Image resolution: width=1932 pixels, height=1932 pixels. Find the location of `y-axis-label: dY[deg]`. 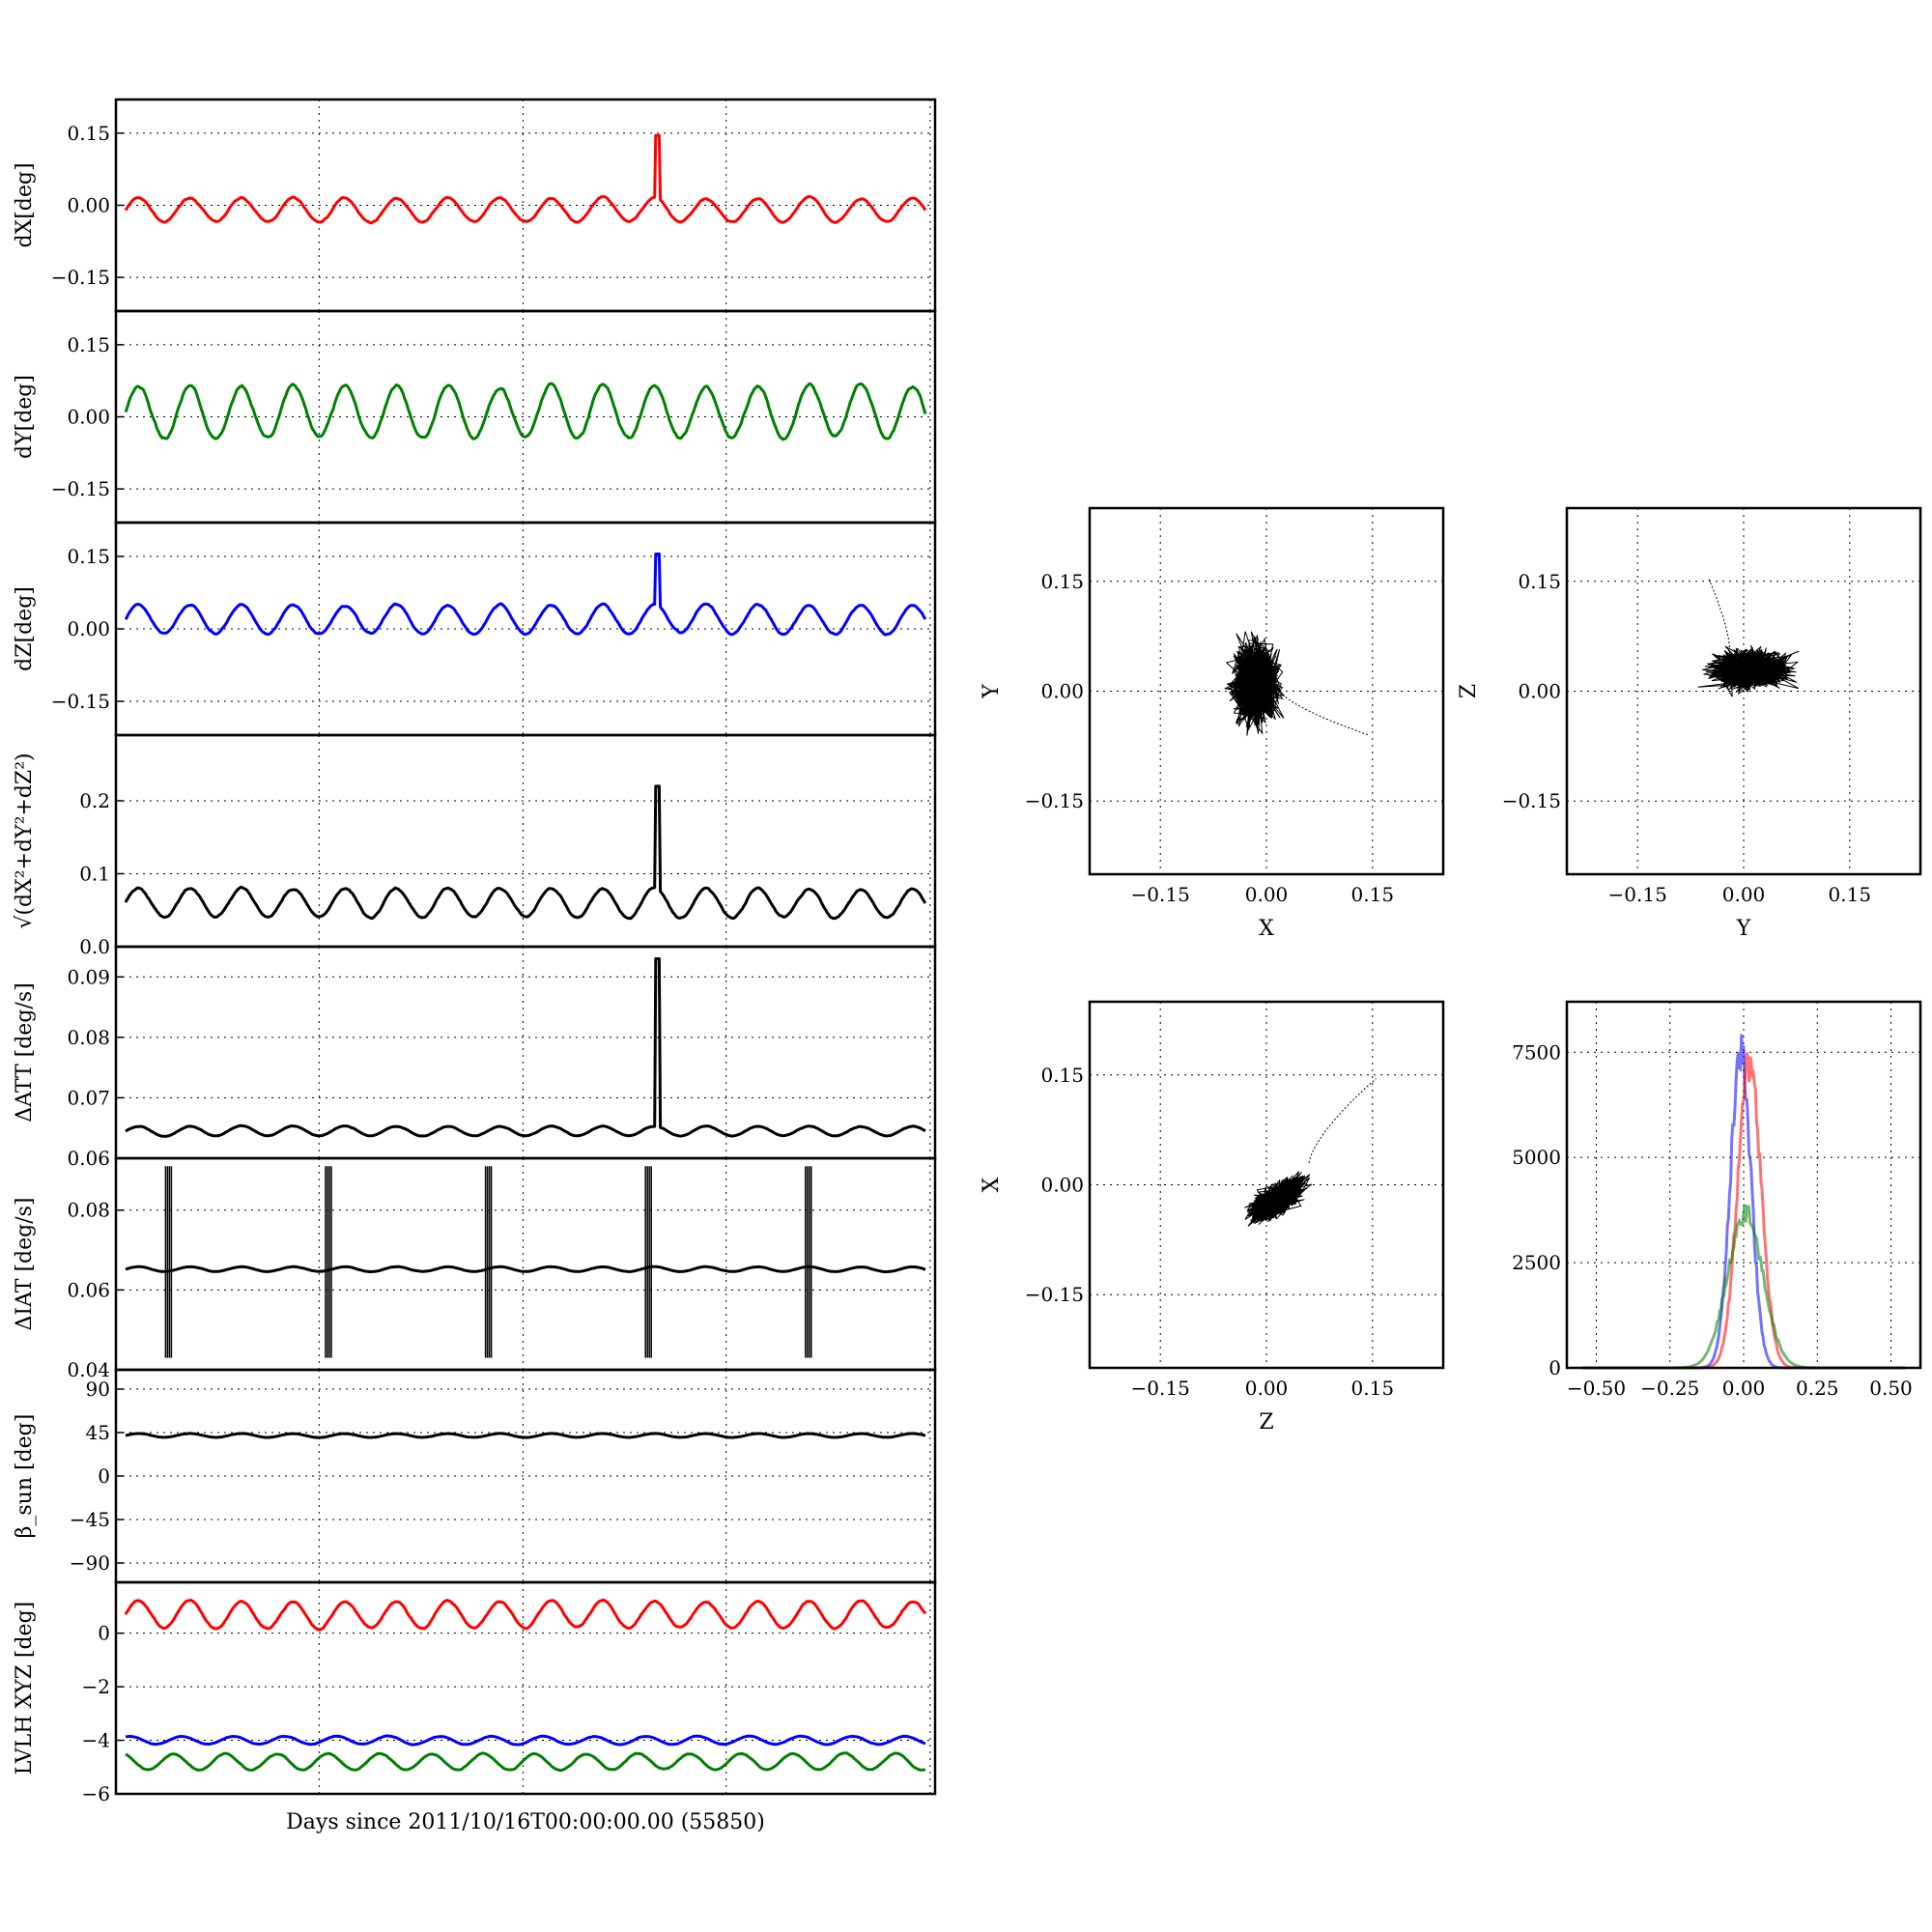

y-axis-label: dY[deg] is located at coordinates (25, 417).